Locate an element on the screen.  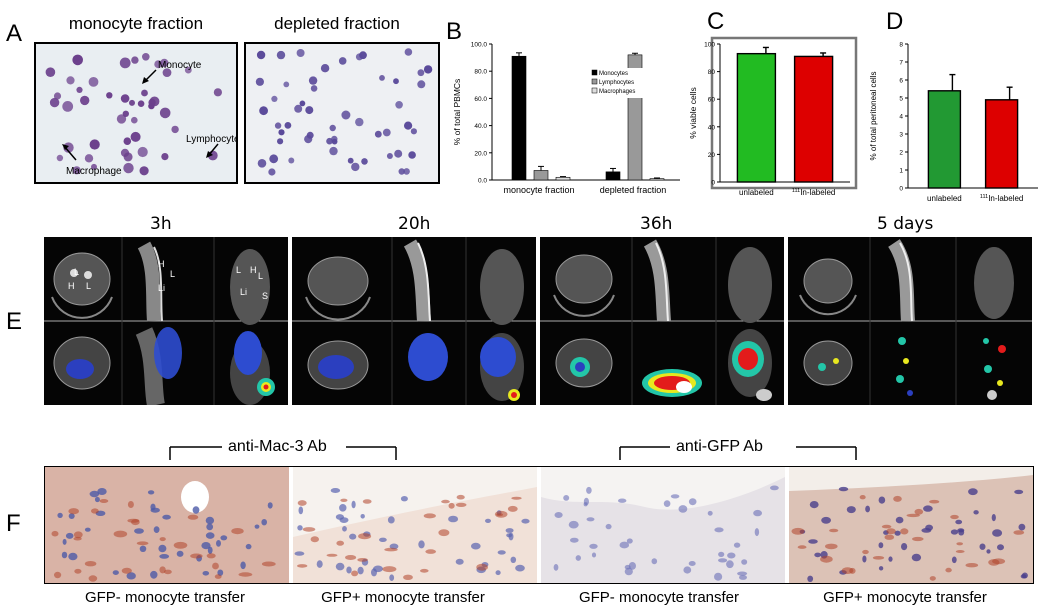
lymphocyte-label: Lymphocyte is located at coordinates (211, 139).